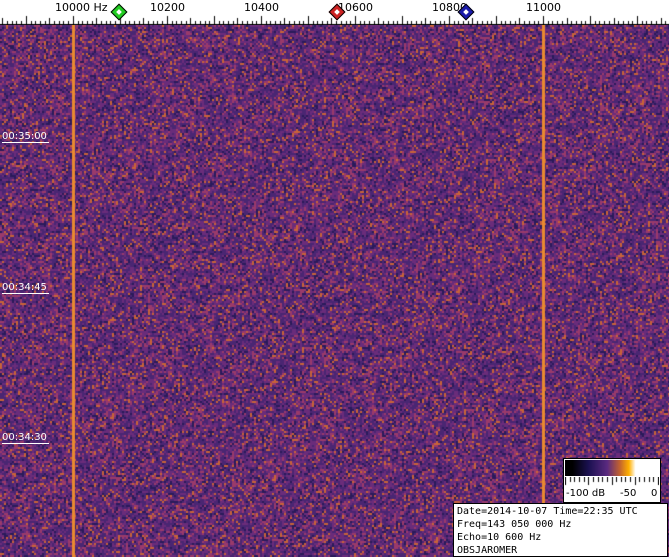  I want to click on color-bar, so click(612, 468).